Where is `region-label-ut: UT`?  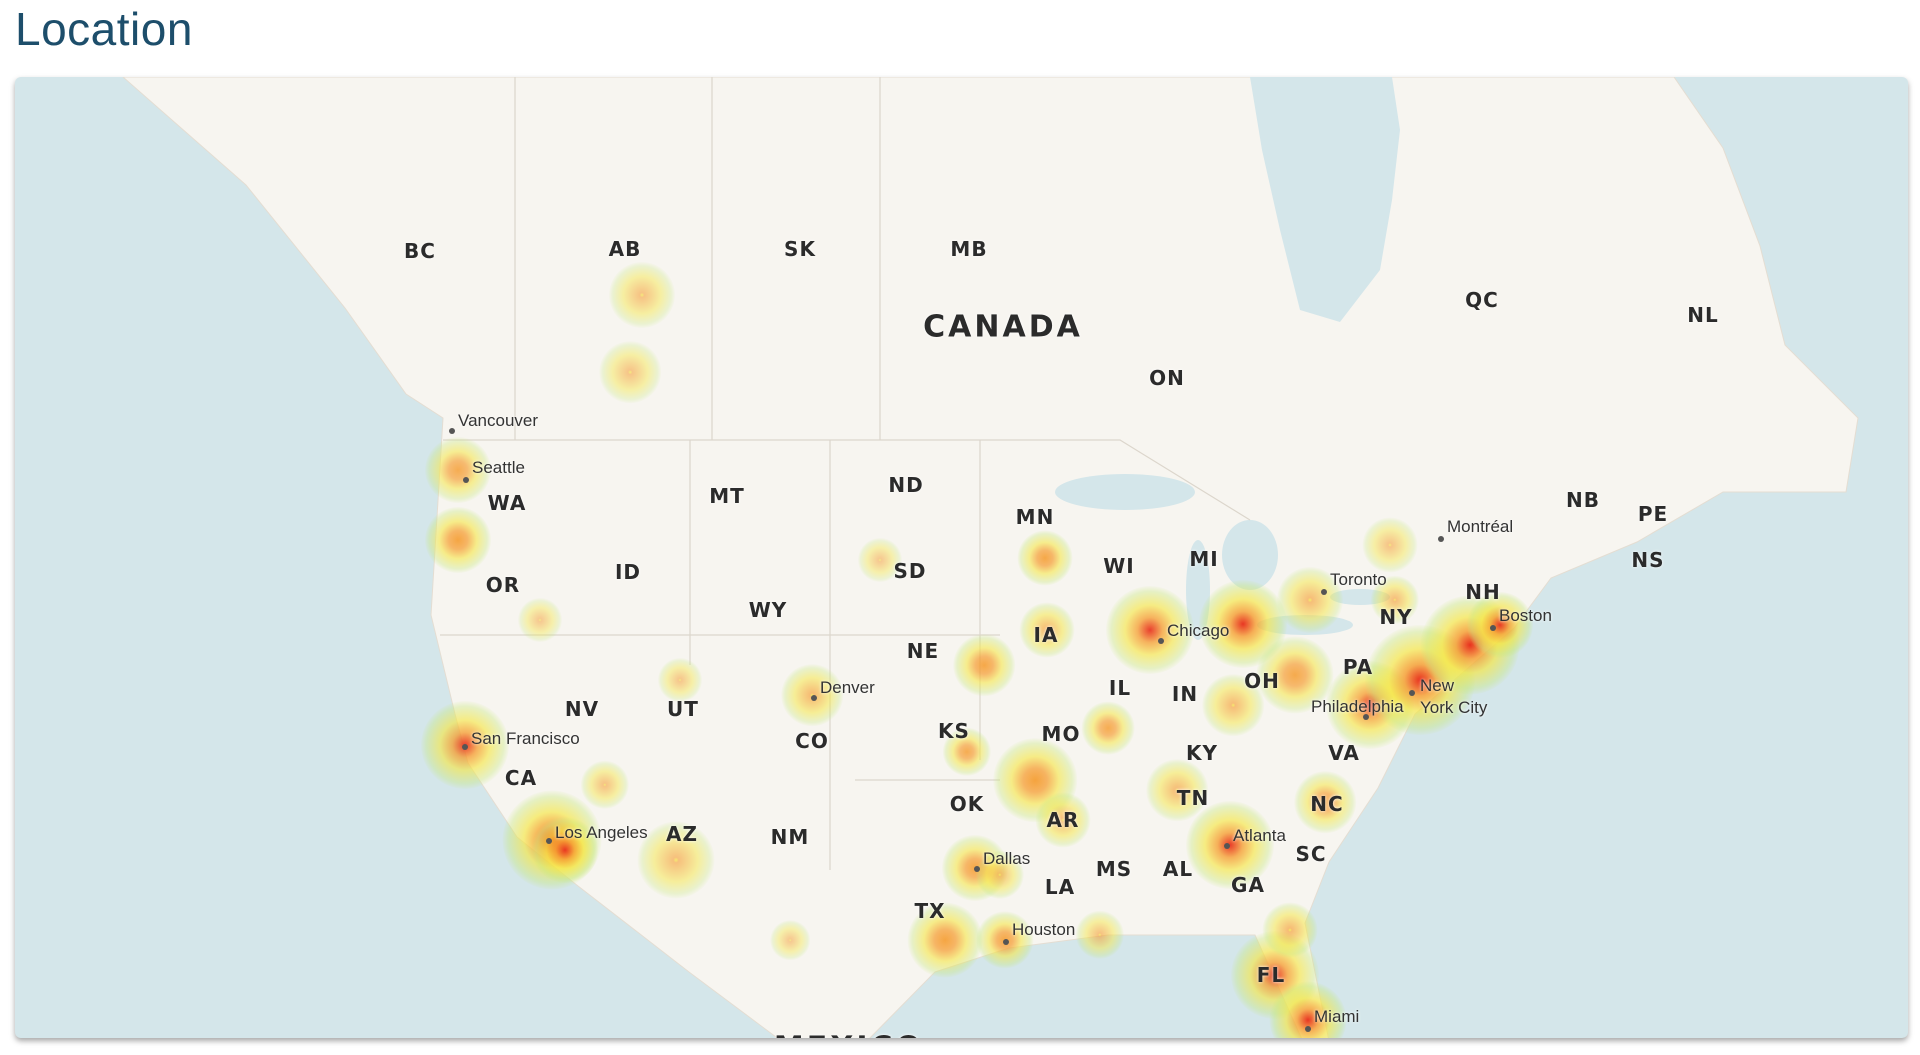 region-label-ut: UT is located at coordinates (683, 709).